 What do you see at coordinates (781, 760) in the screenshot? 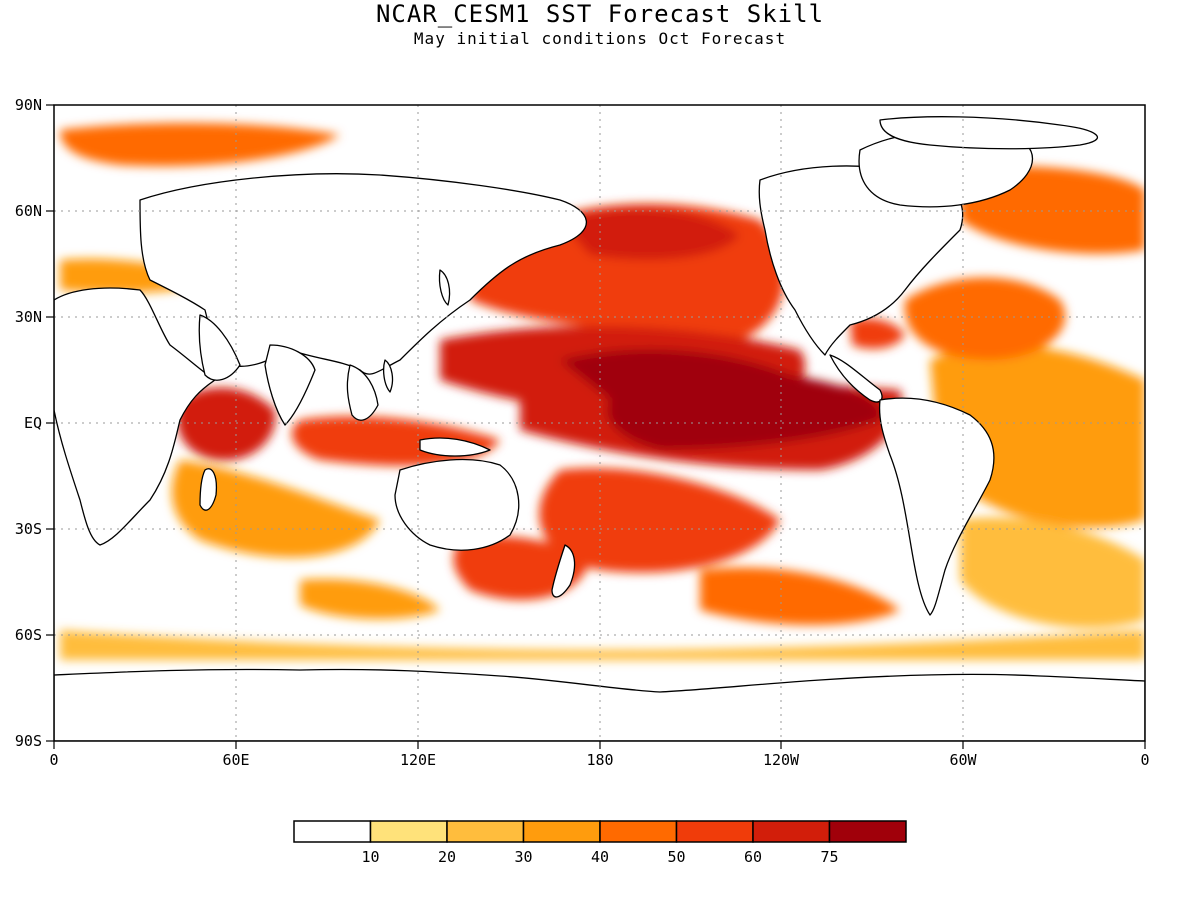
I see `lon-label-120w: 120W` at bounding box center [781, 760].